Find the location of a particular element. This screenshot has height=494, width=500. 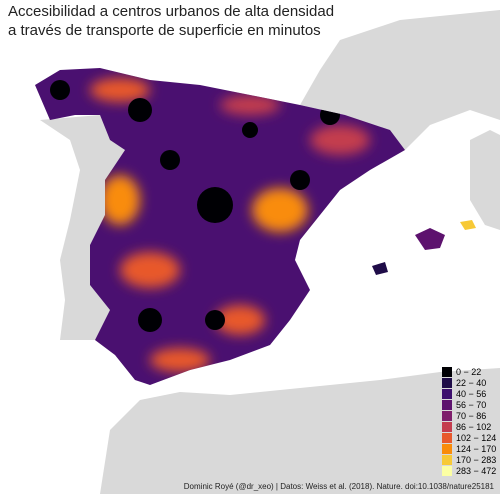

legend-item: 283 − 472 is located at coordinates (469, 470).